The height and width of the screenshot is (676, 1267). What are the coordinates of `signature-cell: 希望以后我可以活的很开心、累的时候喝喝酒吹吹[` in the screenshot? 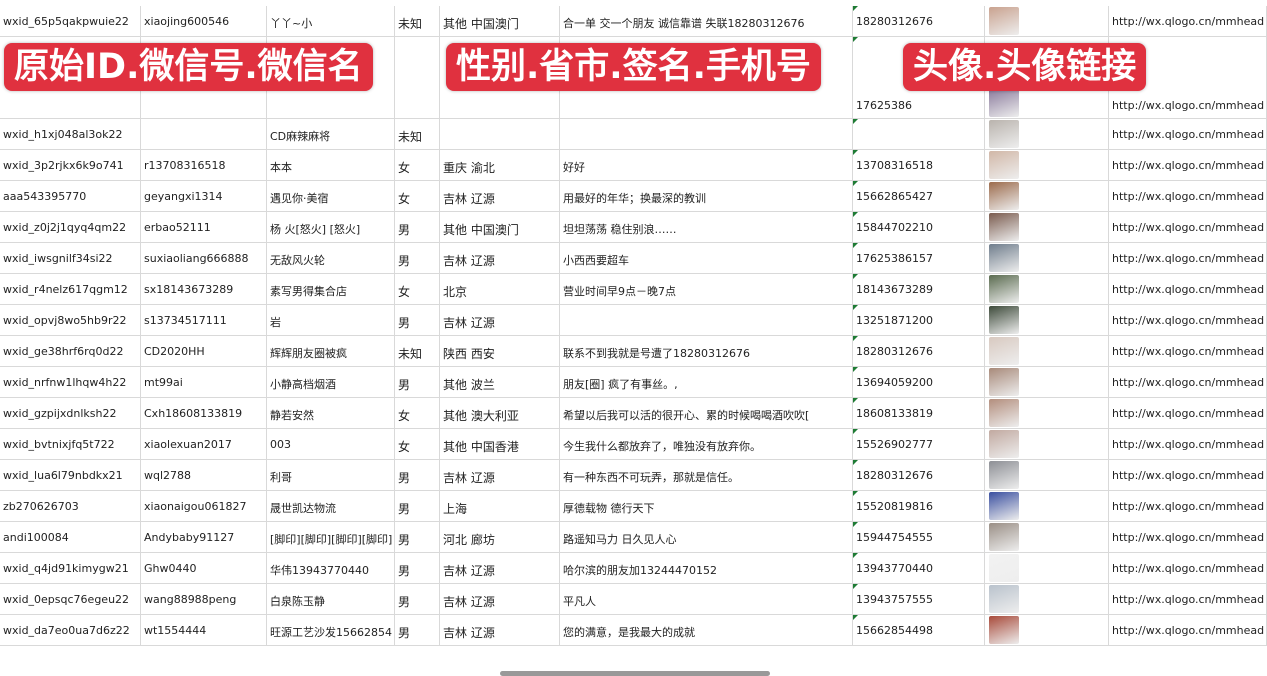 It's located at (706, 413).